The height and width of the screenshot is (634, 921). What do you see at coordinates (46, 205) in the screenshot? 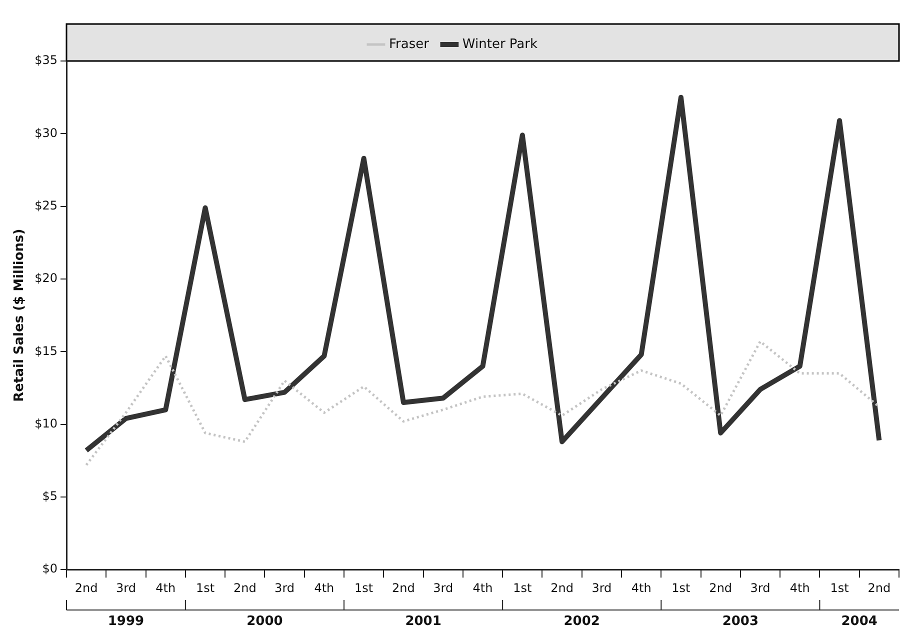
I see `y-tick-label: $25` at bounding box center [46, 205].